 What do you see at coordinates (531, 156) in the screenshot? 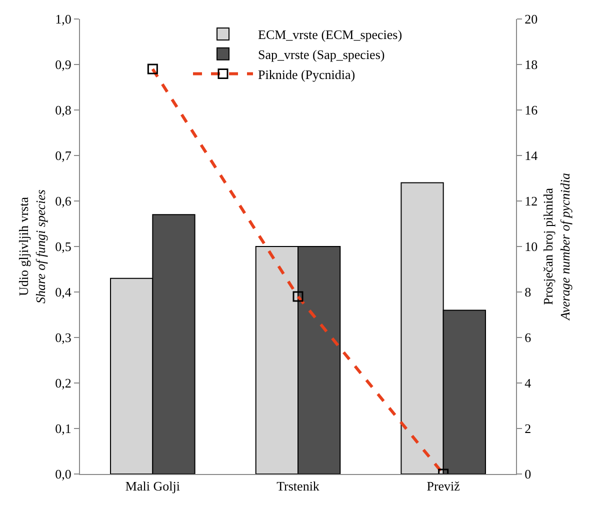
I see `y2-tick-label: 14` at bounding box center [531, 156].